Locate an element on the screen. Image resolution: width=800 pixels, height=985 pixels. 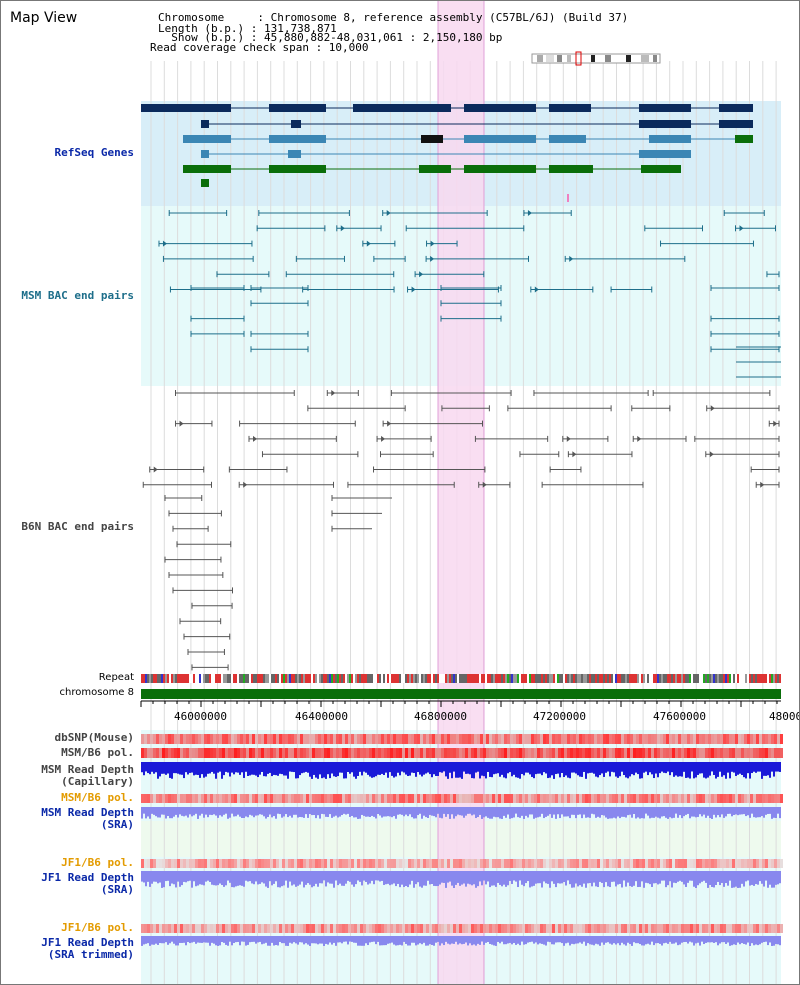
track-label-jf1-depth-trimmed: JF1 Read Depth is located at coordinates (87, 942).